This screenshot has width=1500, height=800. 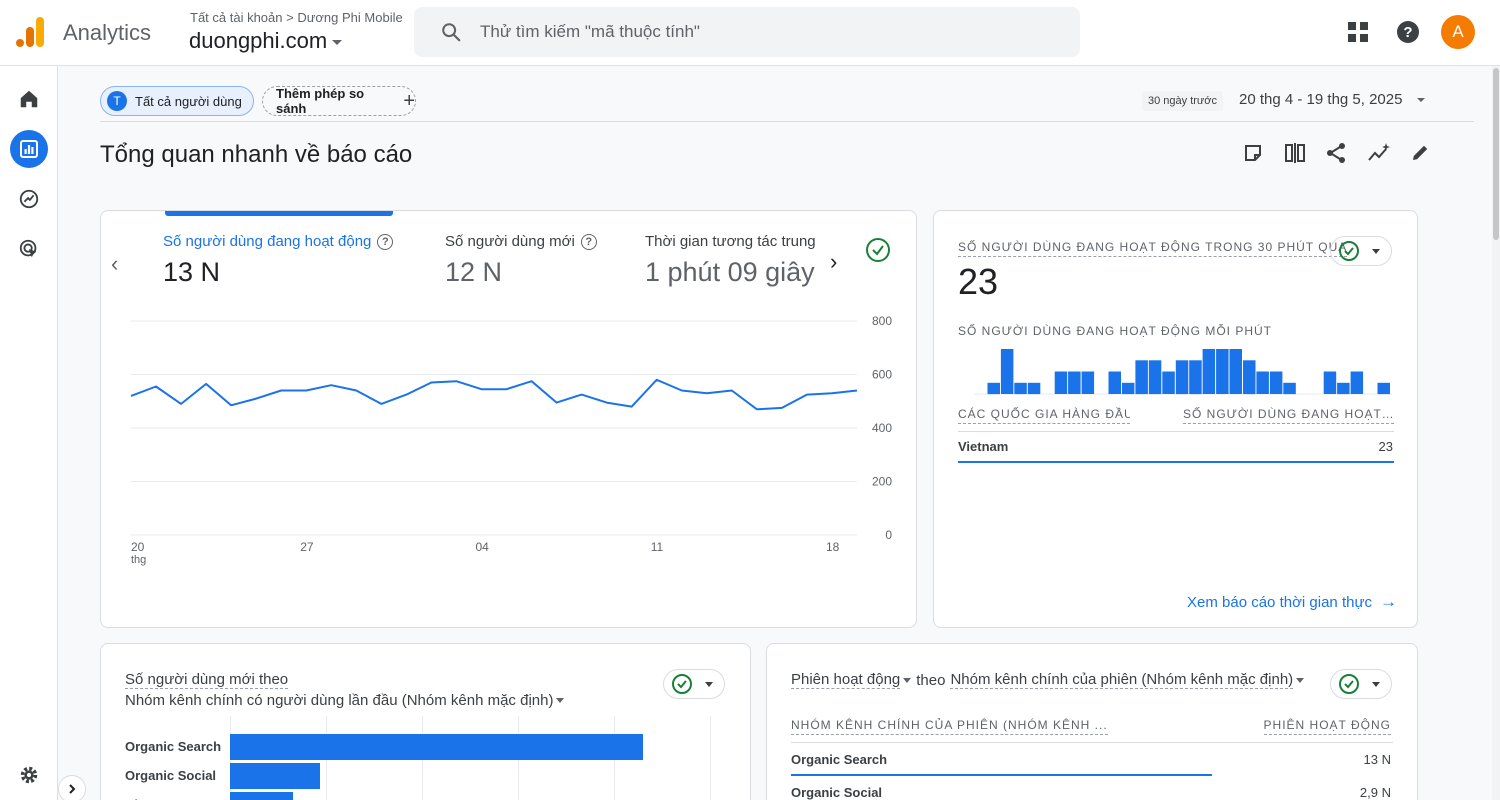 What do you see at coordinates (1183, 372) in the screenshot?
I see `per-minute-bar-chart` at bounding box center [1183, 372].